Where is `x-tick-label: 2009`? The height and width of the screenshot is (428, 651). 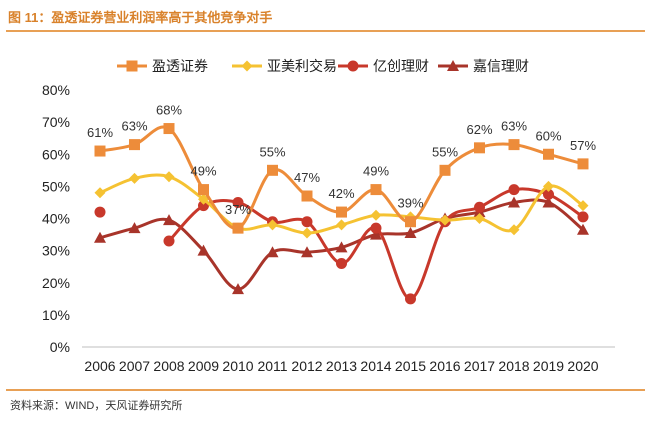
x-tick-label: 2009 is located at coordinates (203, 366).